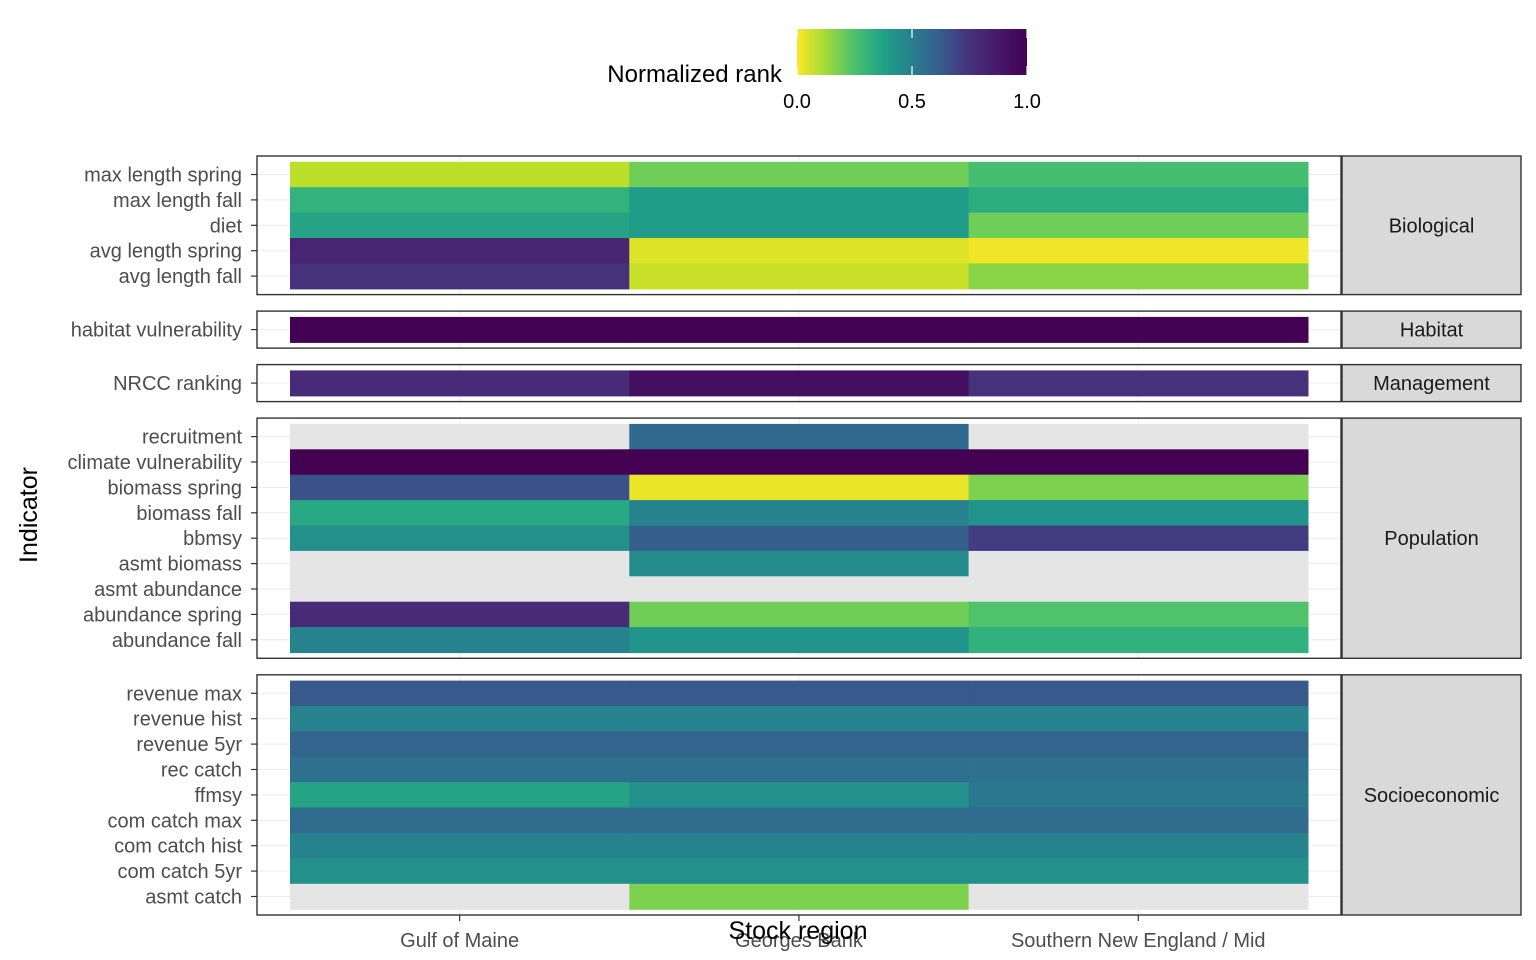  I want to click on legend-tick-label: 1.0, so click(1027, 102).